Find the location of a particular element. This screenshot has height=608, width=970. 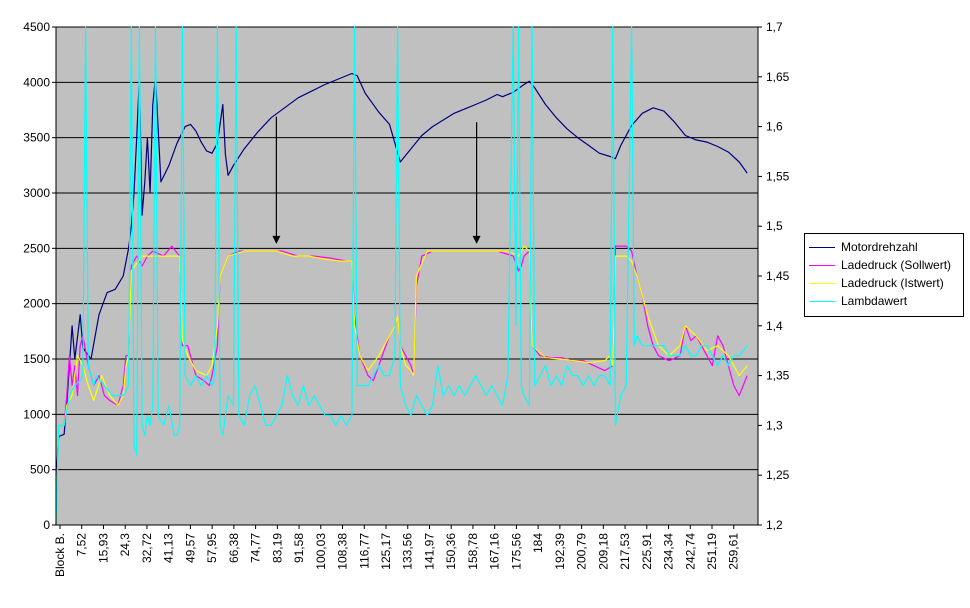

y-right-tick-label: 1,7 is located at coordinates (774, 27).